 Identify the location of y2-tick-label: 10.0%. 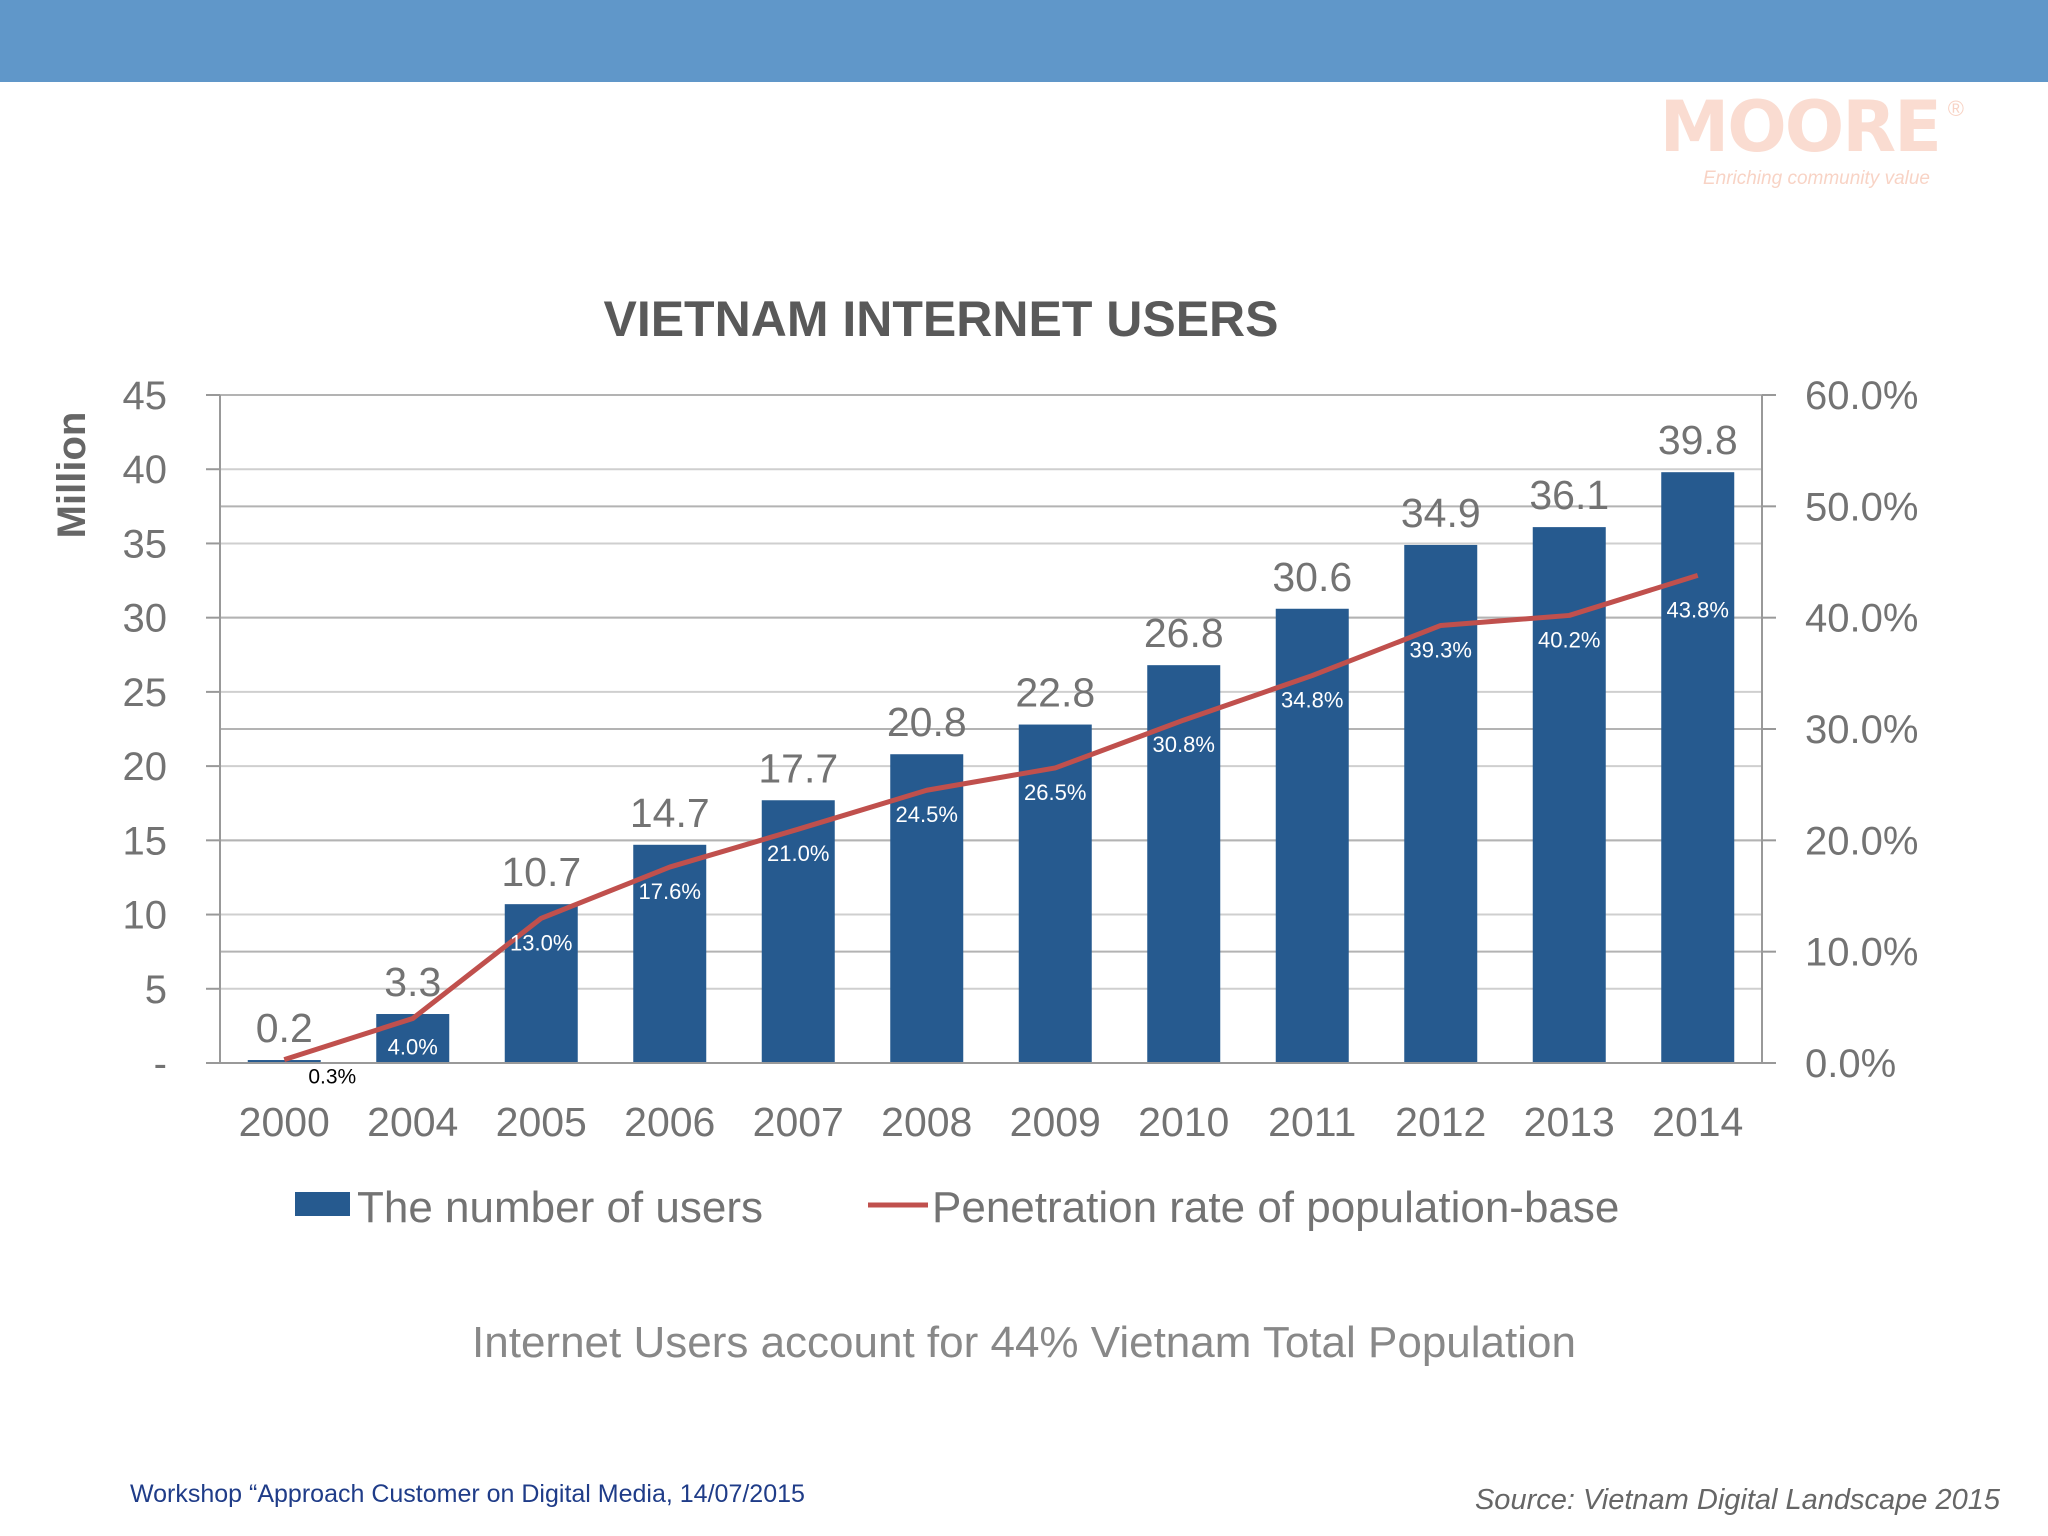
(1861, 953).